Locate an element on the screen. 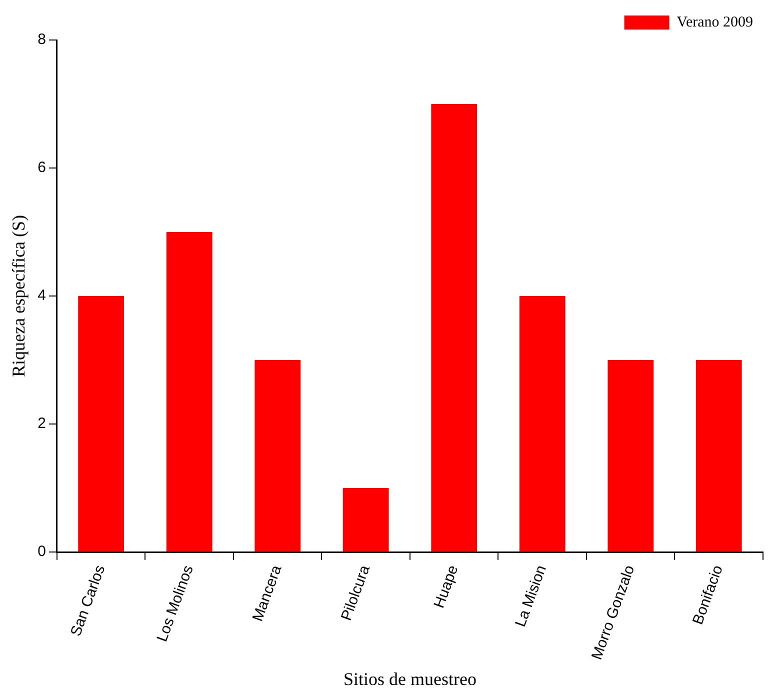 The width and height of the screenshot is (768, 700). y-axis-title: Riqueza específica (S) is located at coordinates (18, 296).